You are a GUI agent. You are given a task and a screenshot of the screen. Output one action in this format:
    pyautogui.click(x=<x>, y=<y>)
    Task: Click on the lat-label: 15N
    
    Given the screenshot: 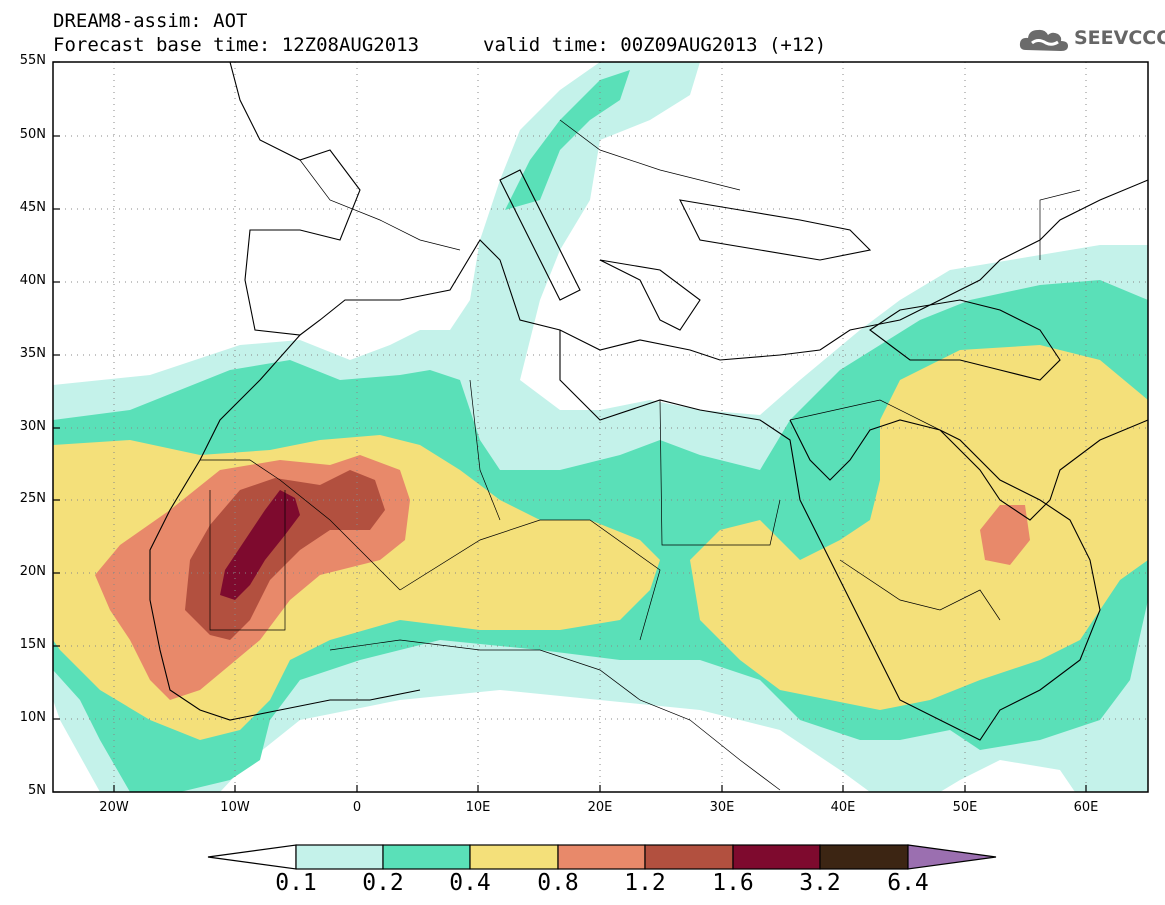 What is the action you would take?
    pyautogui.click(x=32, y=644)
    